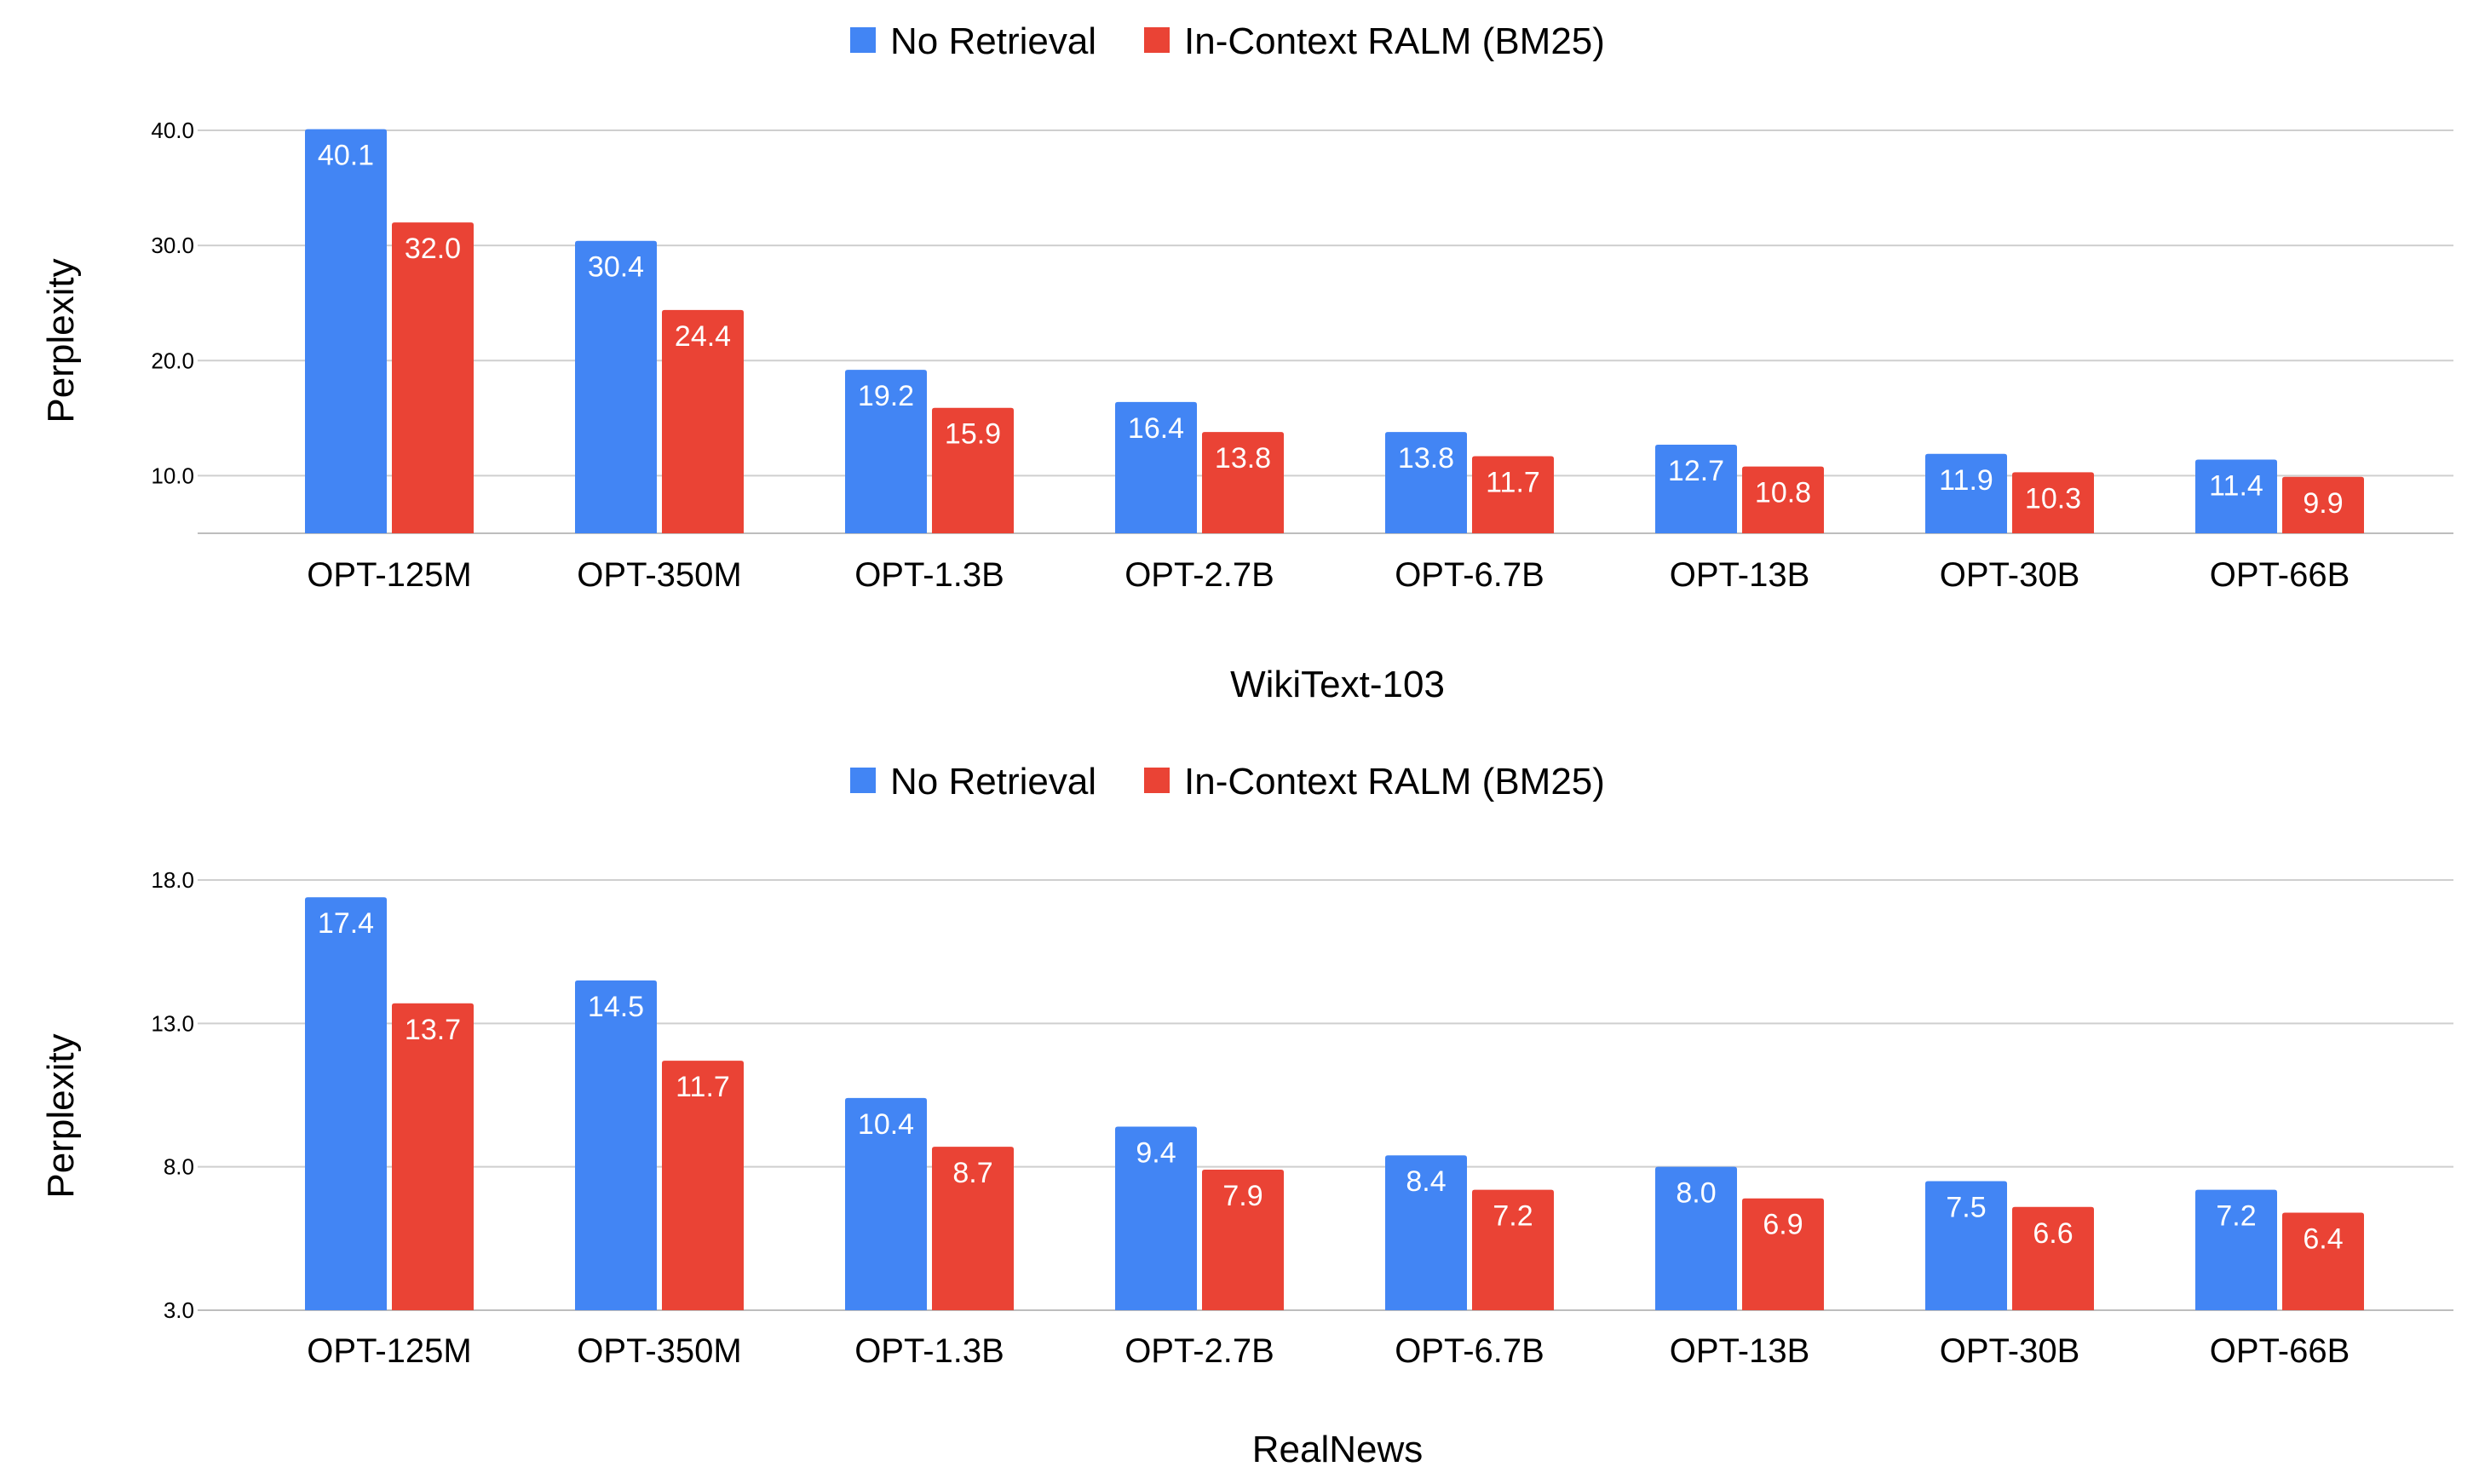 The height and width of the screenshot is (1484, 2479). What do you see at coordinates (973, 434) in the screenshot?
I see `data-label-in-context-ralm: 15.9` at bounding box center [973, 434].